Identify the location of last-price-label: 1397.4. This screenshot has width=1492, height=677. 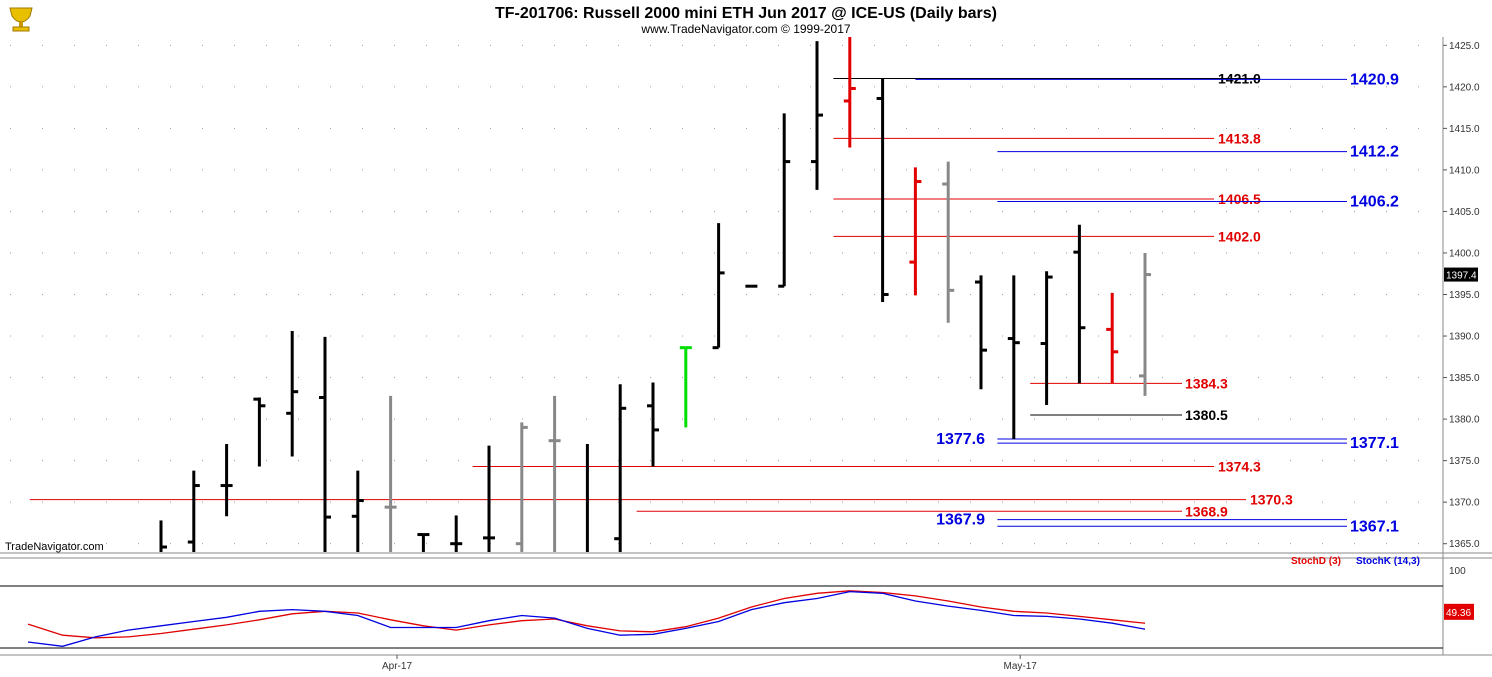
(1461, 276).